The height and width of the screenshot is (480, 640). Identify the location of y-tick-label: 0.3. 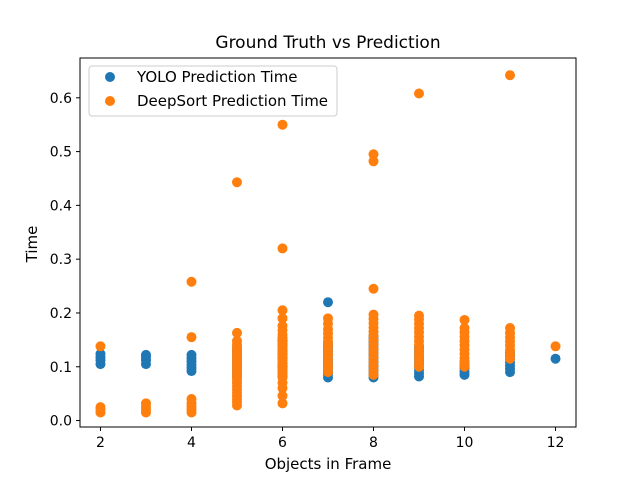
(61, 260).